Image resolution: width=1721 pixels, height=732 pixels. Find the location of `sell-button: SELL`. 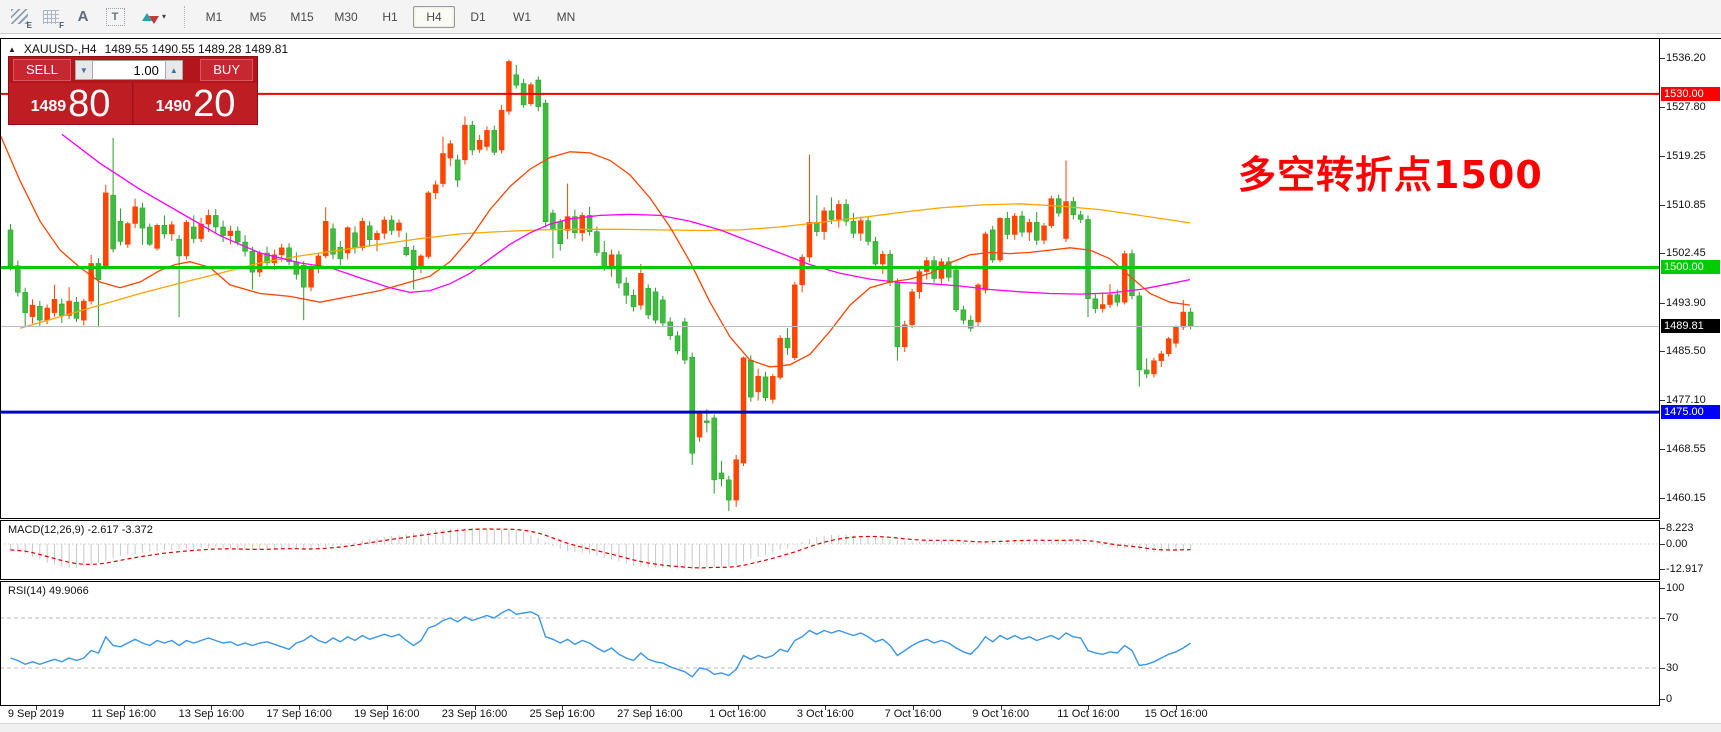

sell-button: SELL is located at coordinates (42, 70).